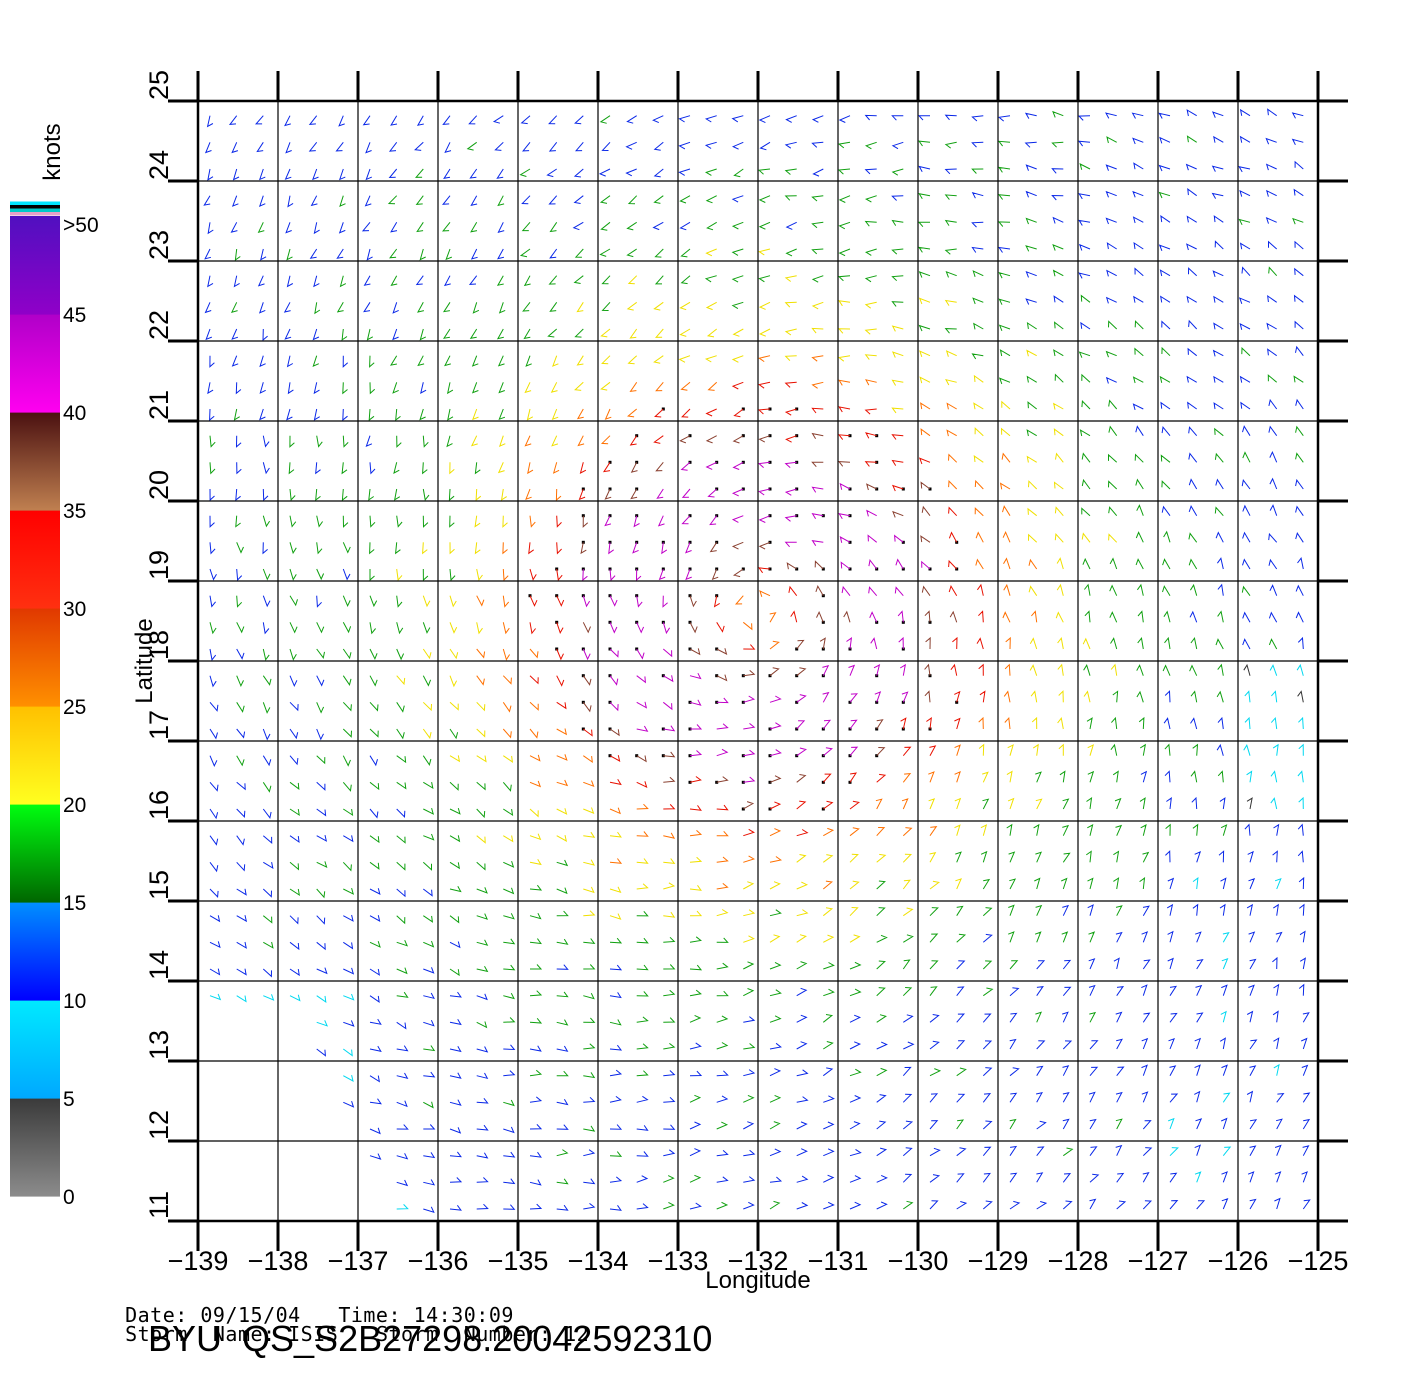  Describe the element at coordinates (198, 1261) in the screenshot. I see `x-tick-label: −139` at that location.